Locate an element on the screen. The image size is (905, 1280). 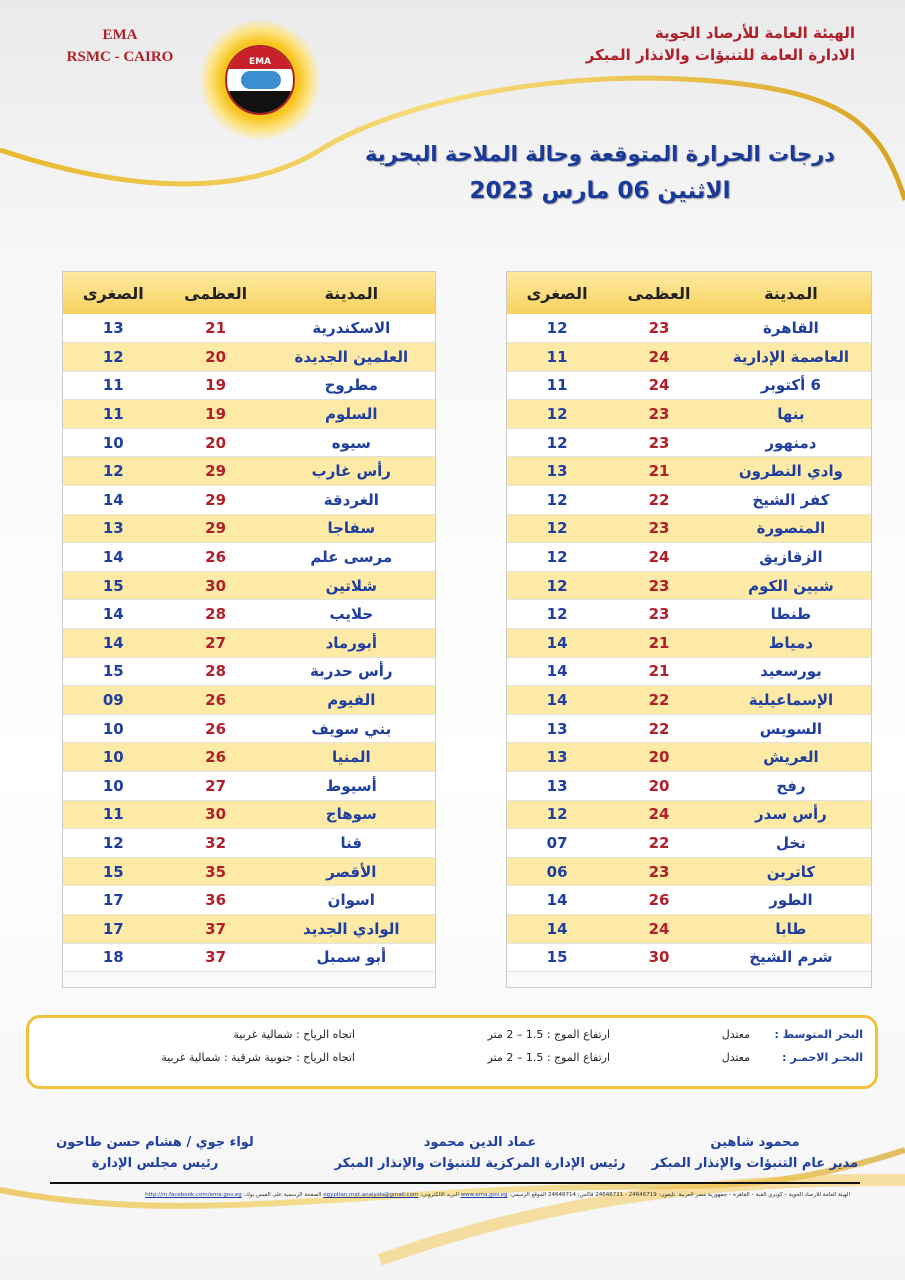
city-cell: أبو سمبل is located at coordinates (351, 958).